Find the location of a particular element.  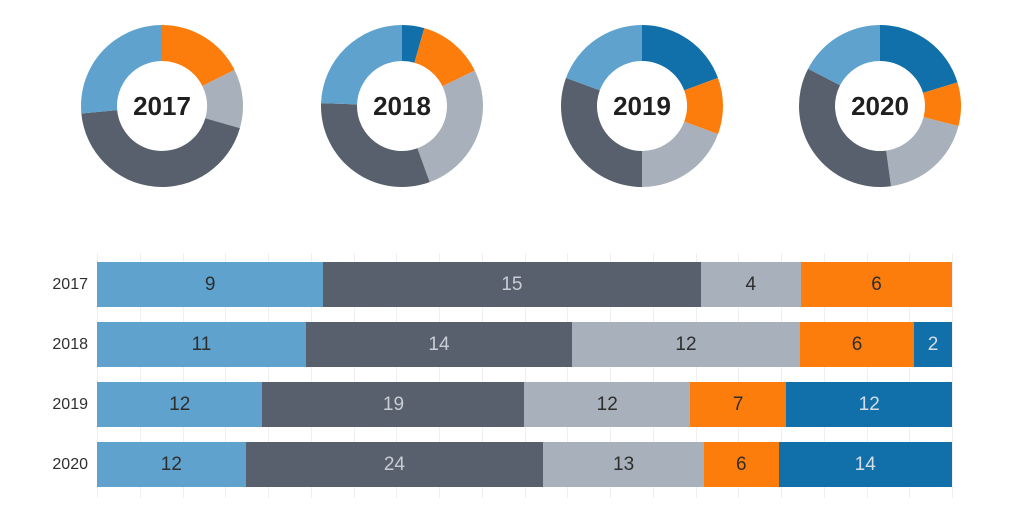

bar-row-label: 2020 is located at coordinates (70, 464).